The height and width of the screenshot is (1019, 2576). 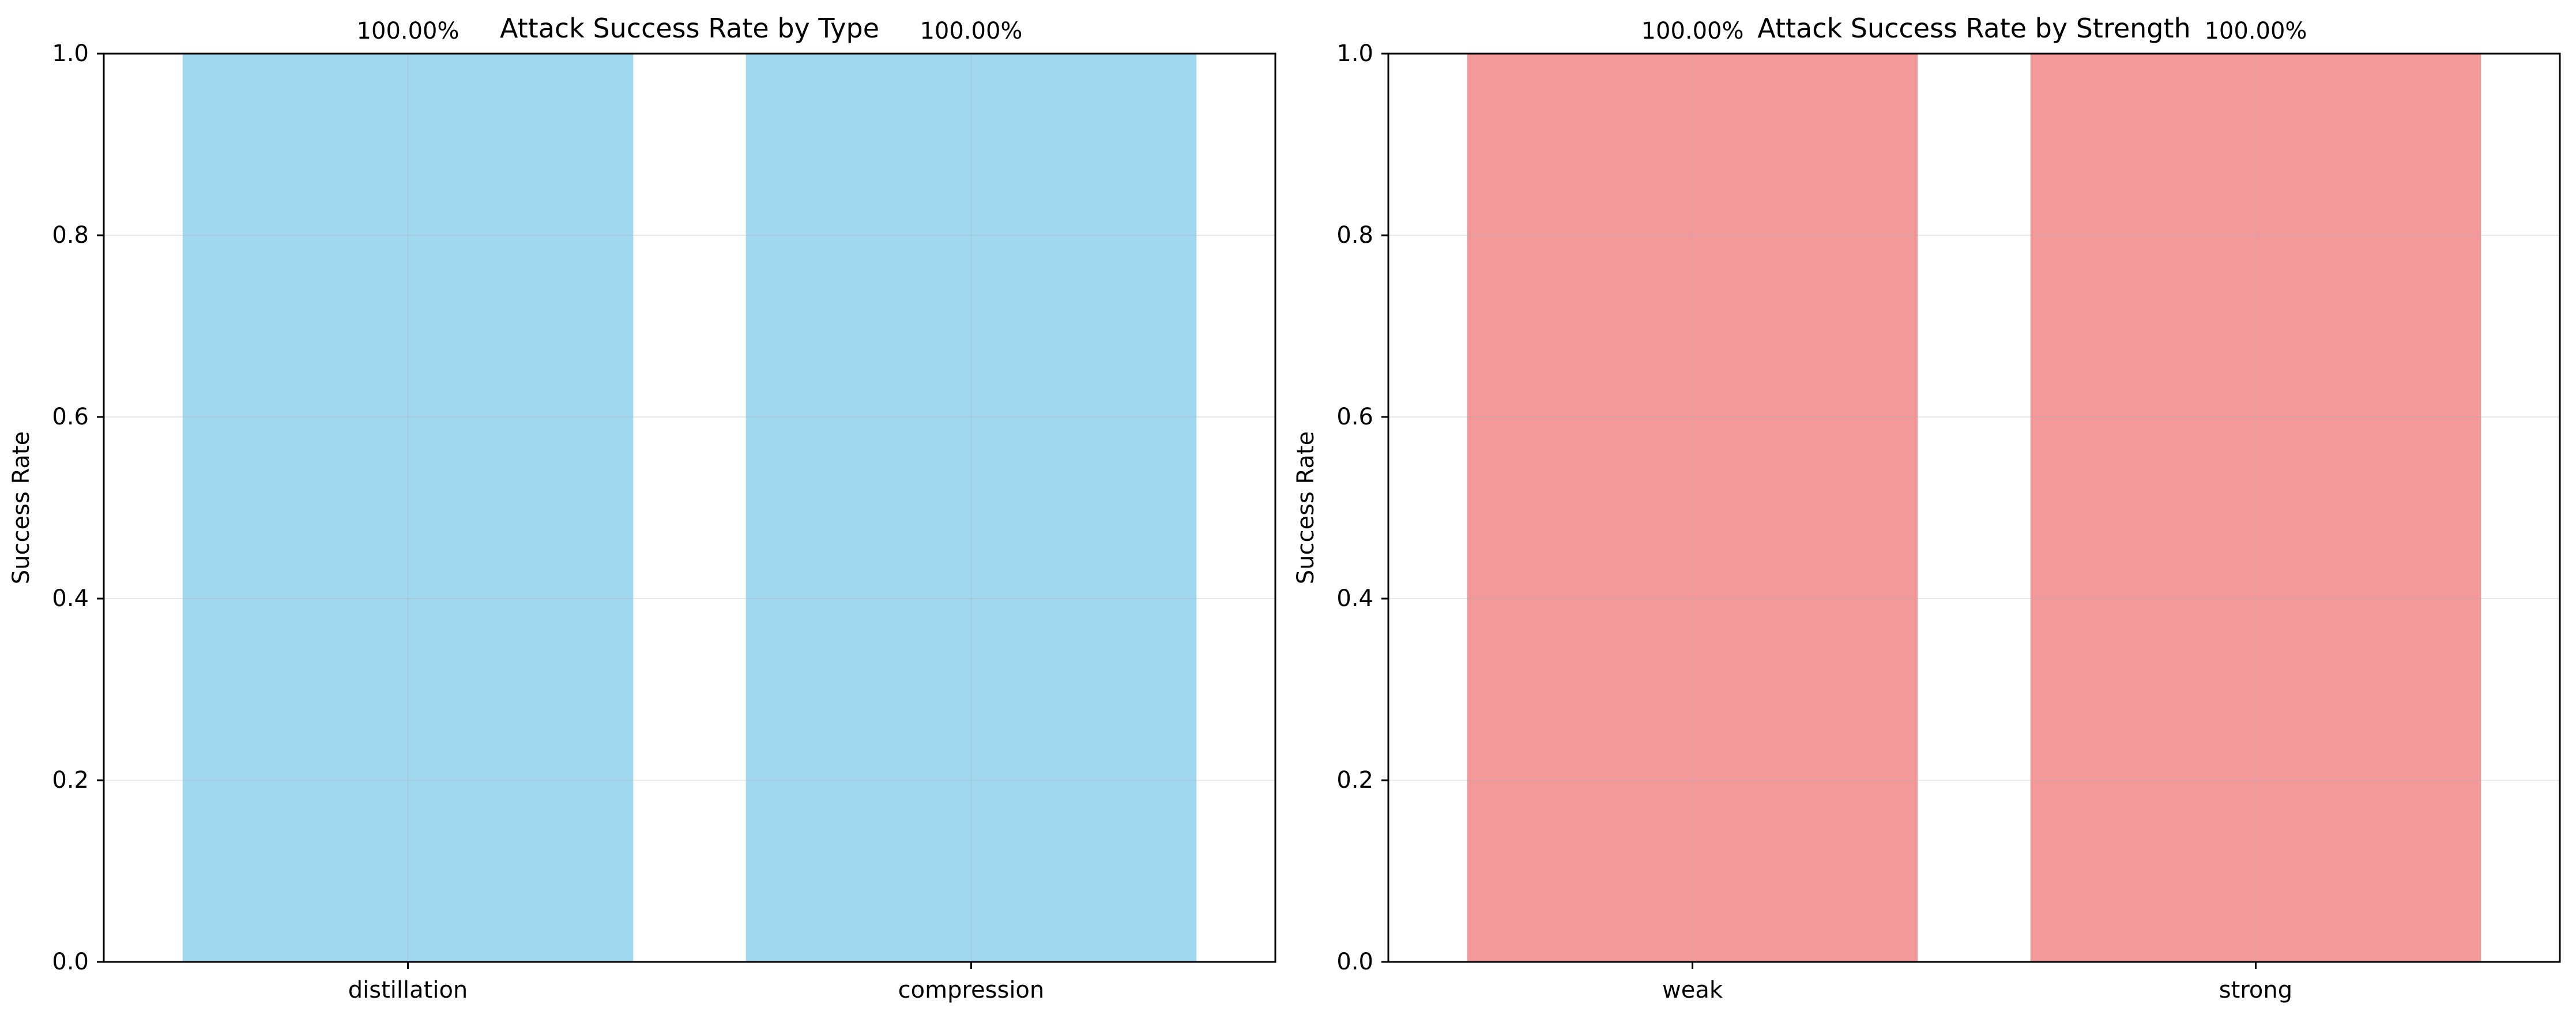 I want to click on chart-title: Attack Success Rate by Type, so click(x=689, y=28).